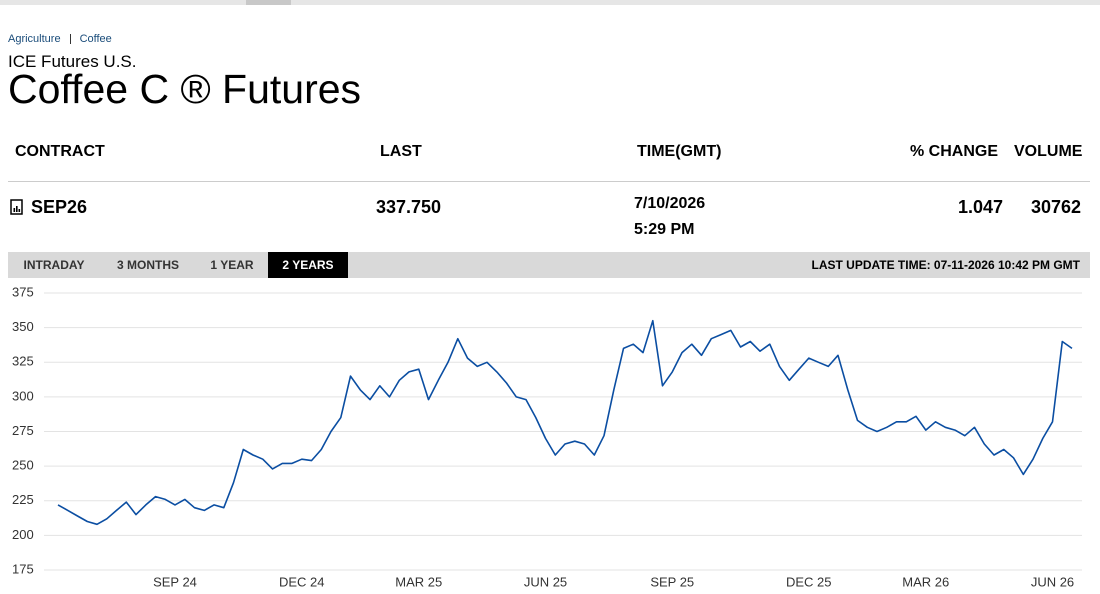 This screenshot has width=1100, height=594. I want to click on column-header: CONTRACT, so click(60, 151).